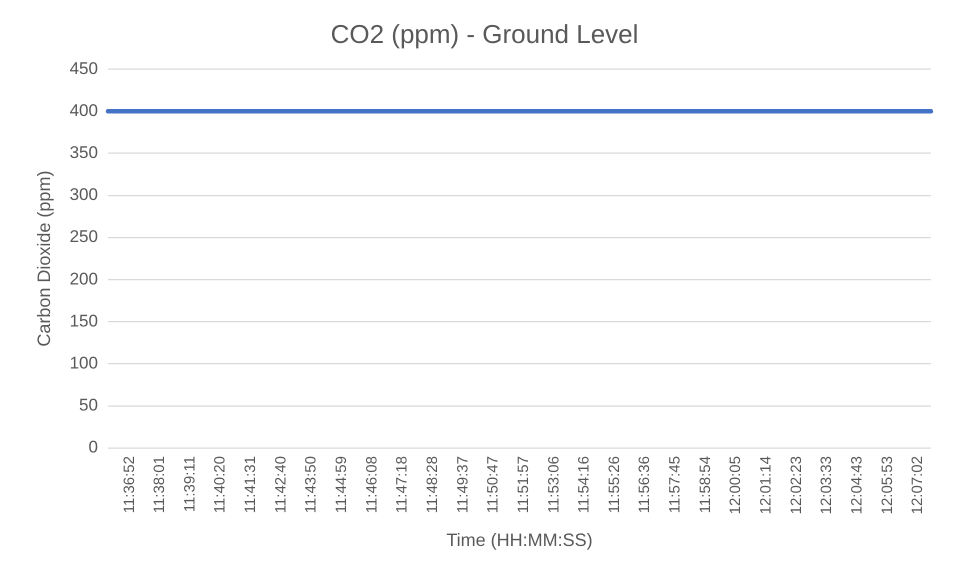  What do you see at coordinates (917, 485) in the screenshot?
I see `x-tick-label: 12:07:02` at bounding box center [917, 485].